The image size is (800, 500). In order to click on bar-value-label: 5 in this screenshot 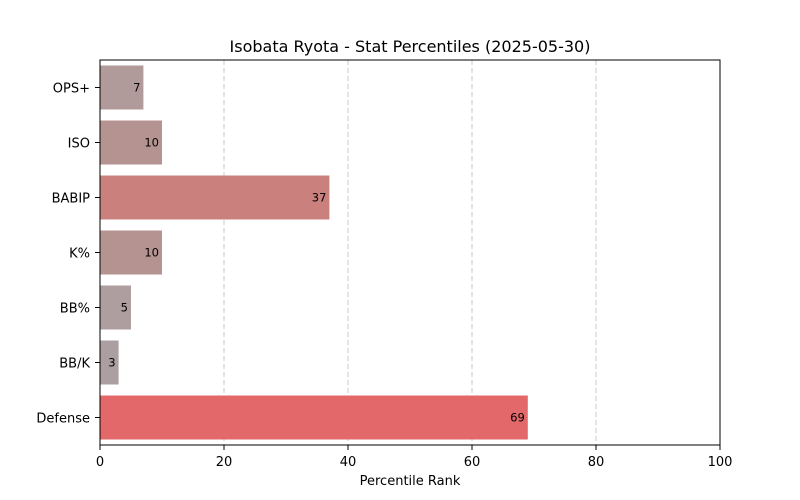, I will do `click(124, 308)`.